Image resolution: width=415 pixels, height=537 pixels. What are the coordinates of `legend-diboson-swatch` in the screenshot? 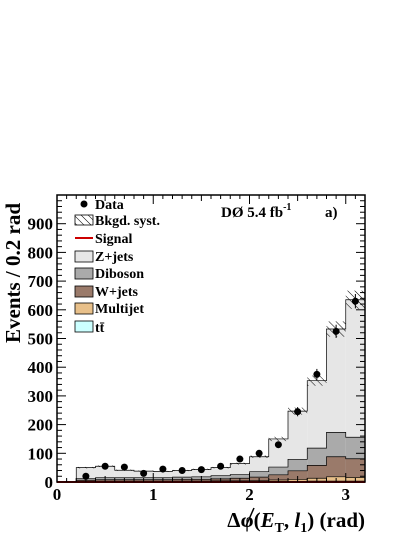 It's located at (84, 273).